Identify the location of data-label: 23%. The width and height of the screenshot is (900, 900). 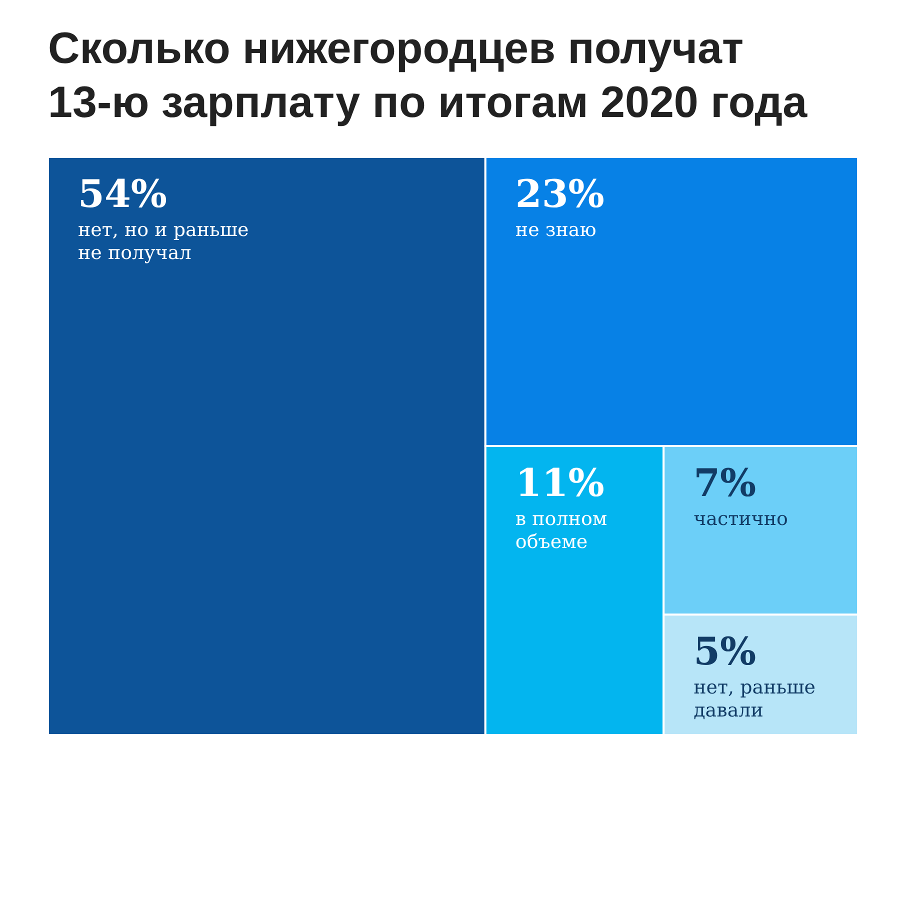
(559, 193).